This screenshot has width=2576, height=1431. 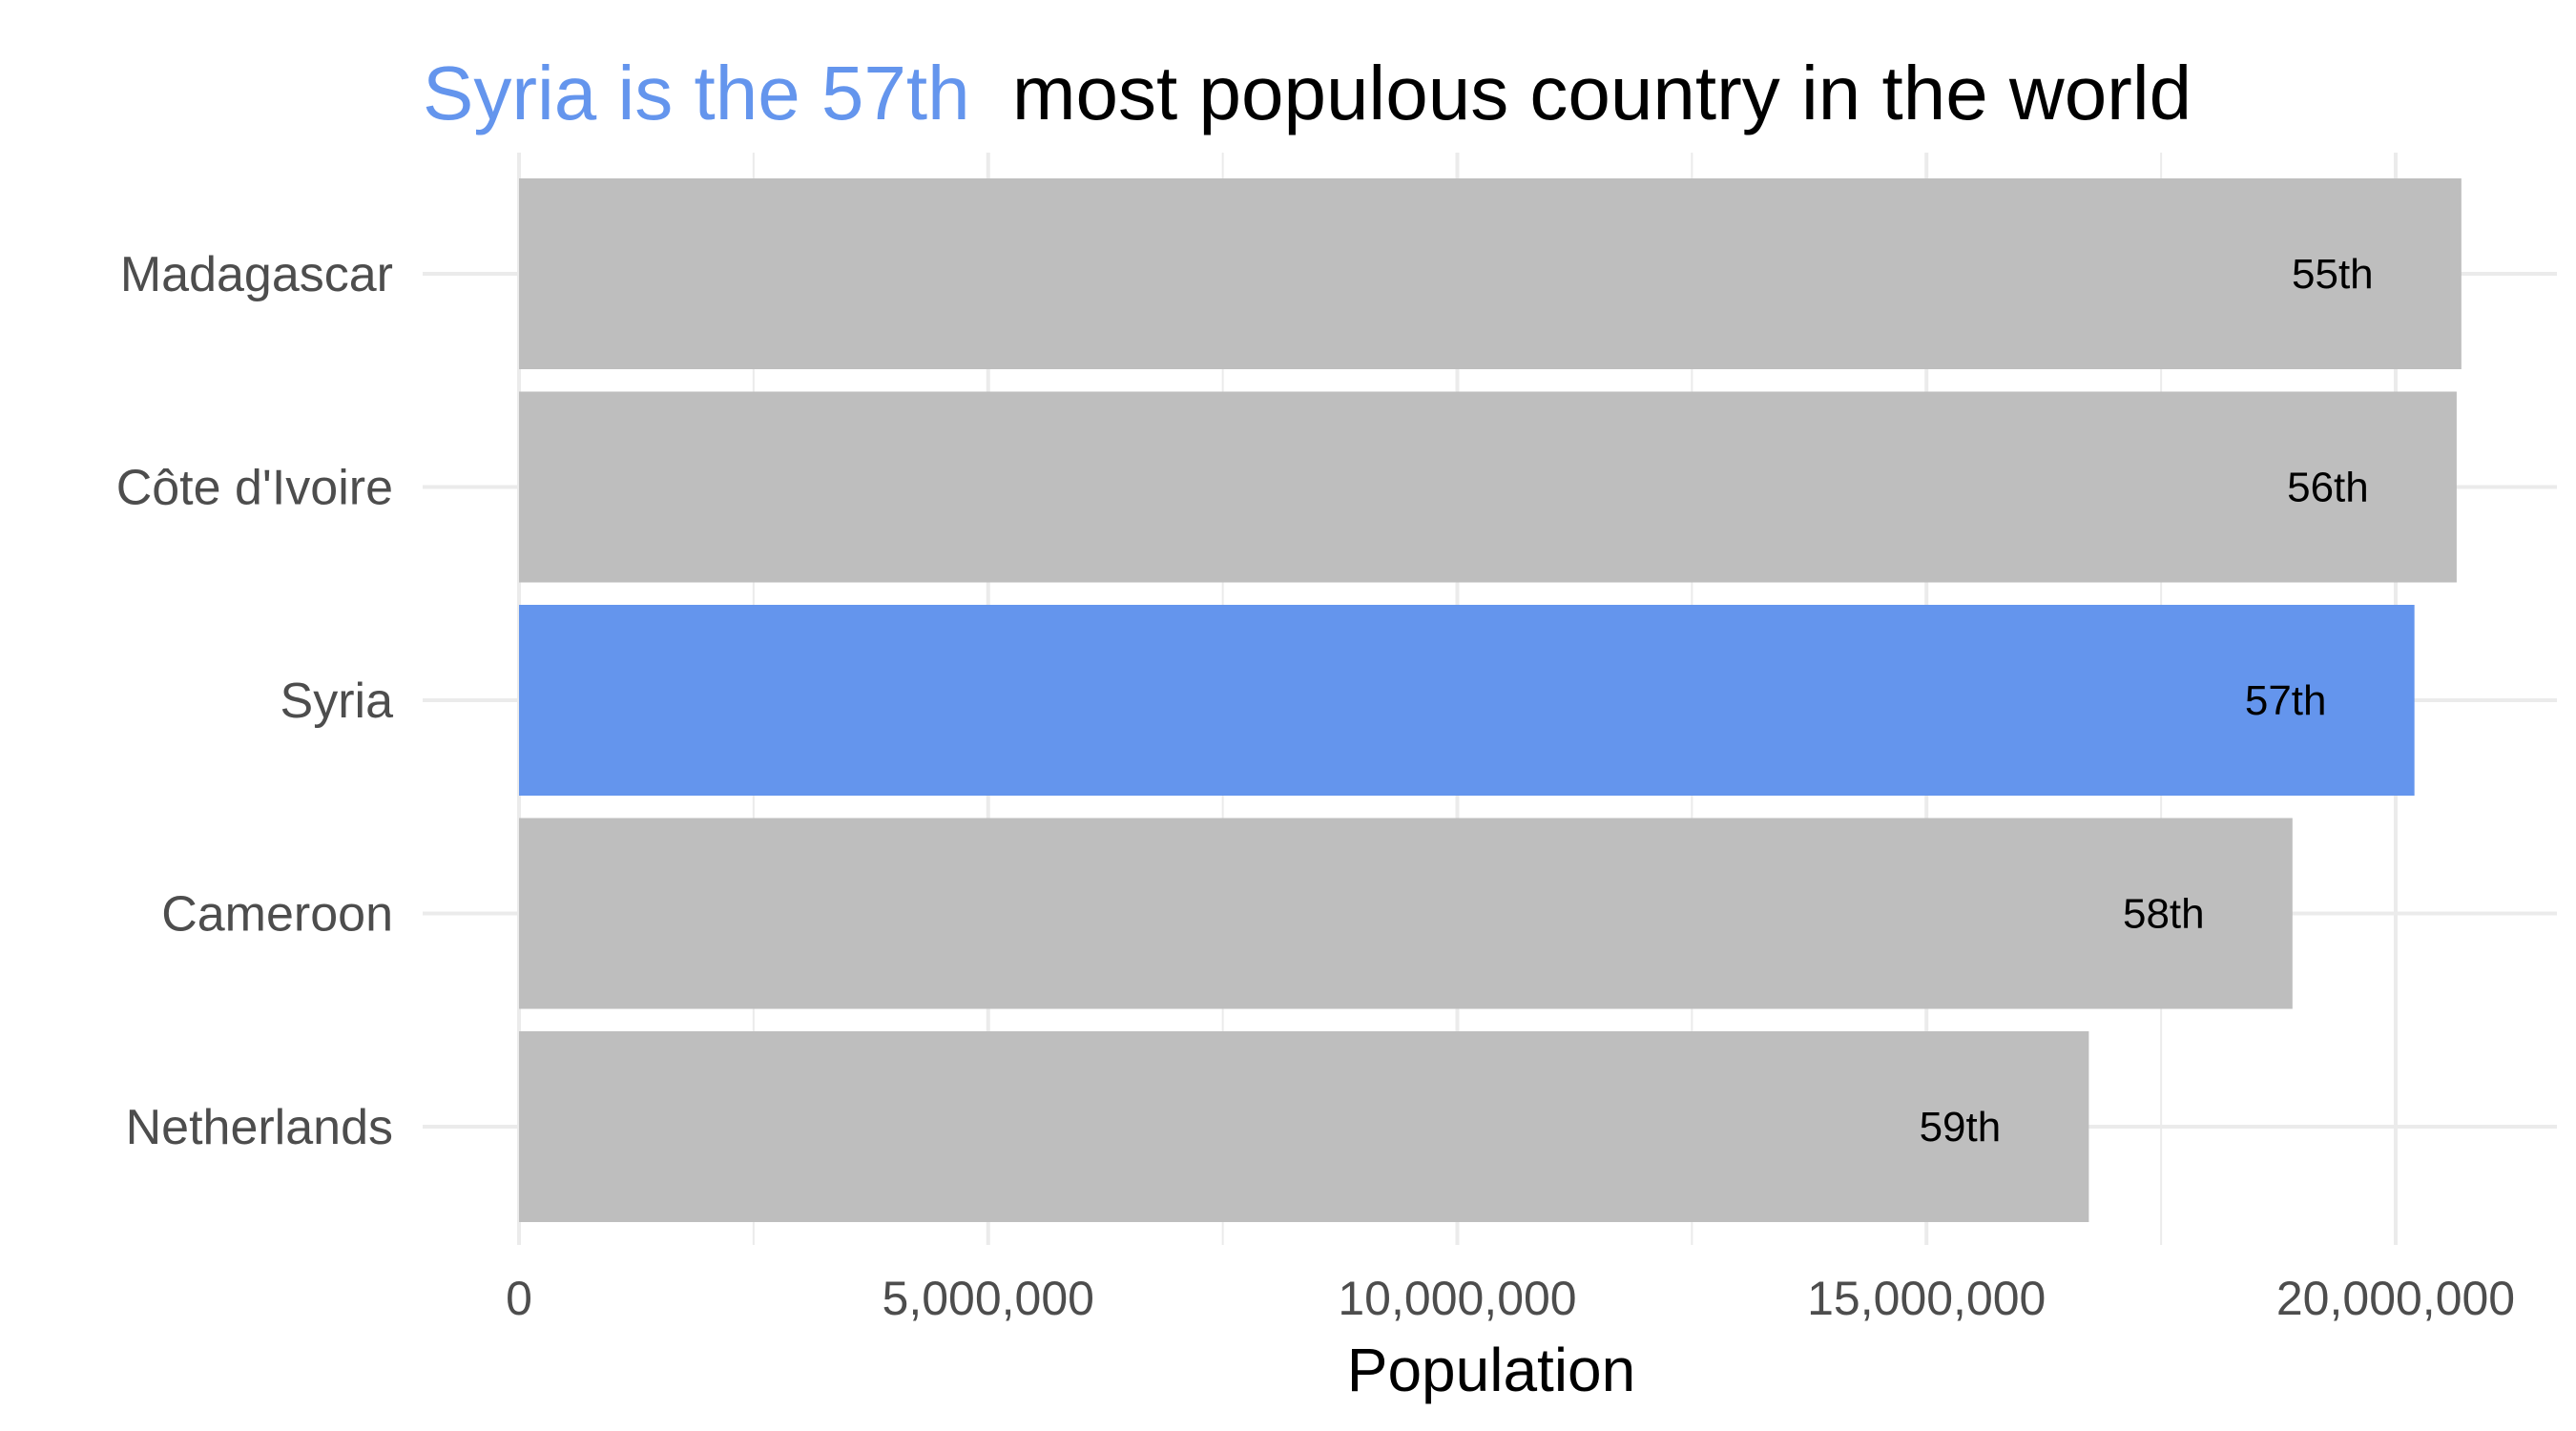 I want to click on x-tick-label-3: 15,000,000, so click(x=1926, y=1298).